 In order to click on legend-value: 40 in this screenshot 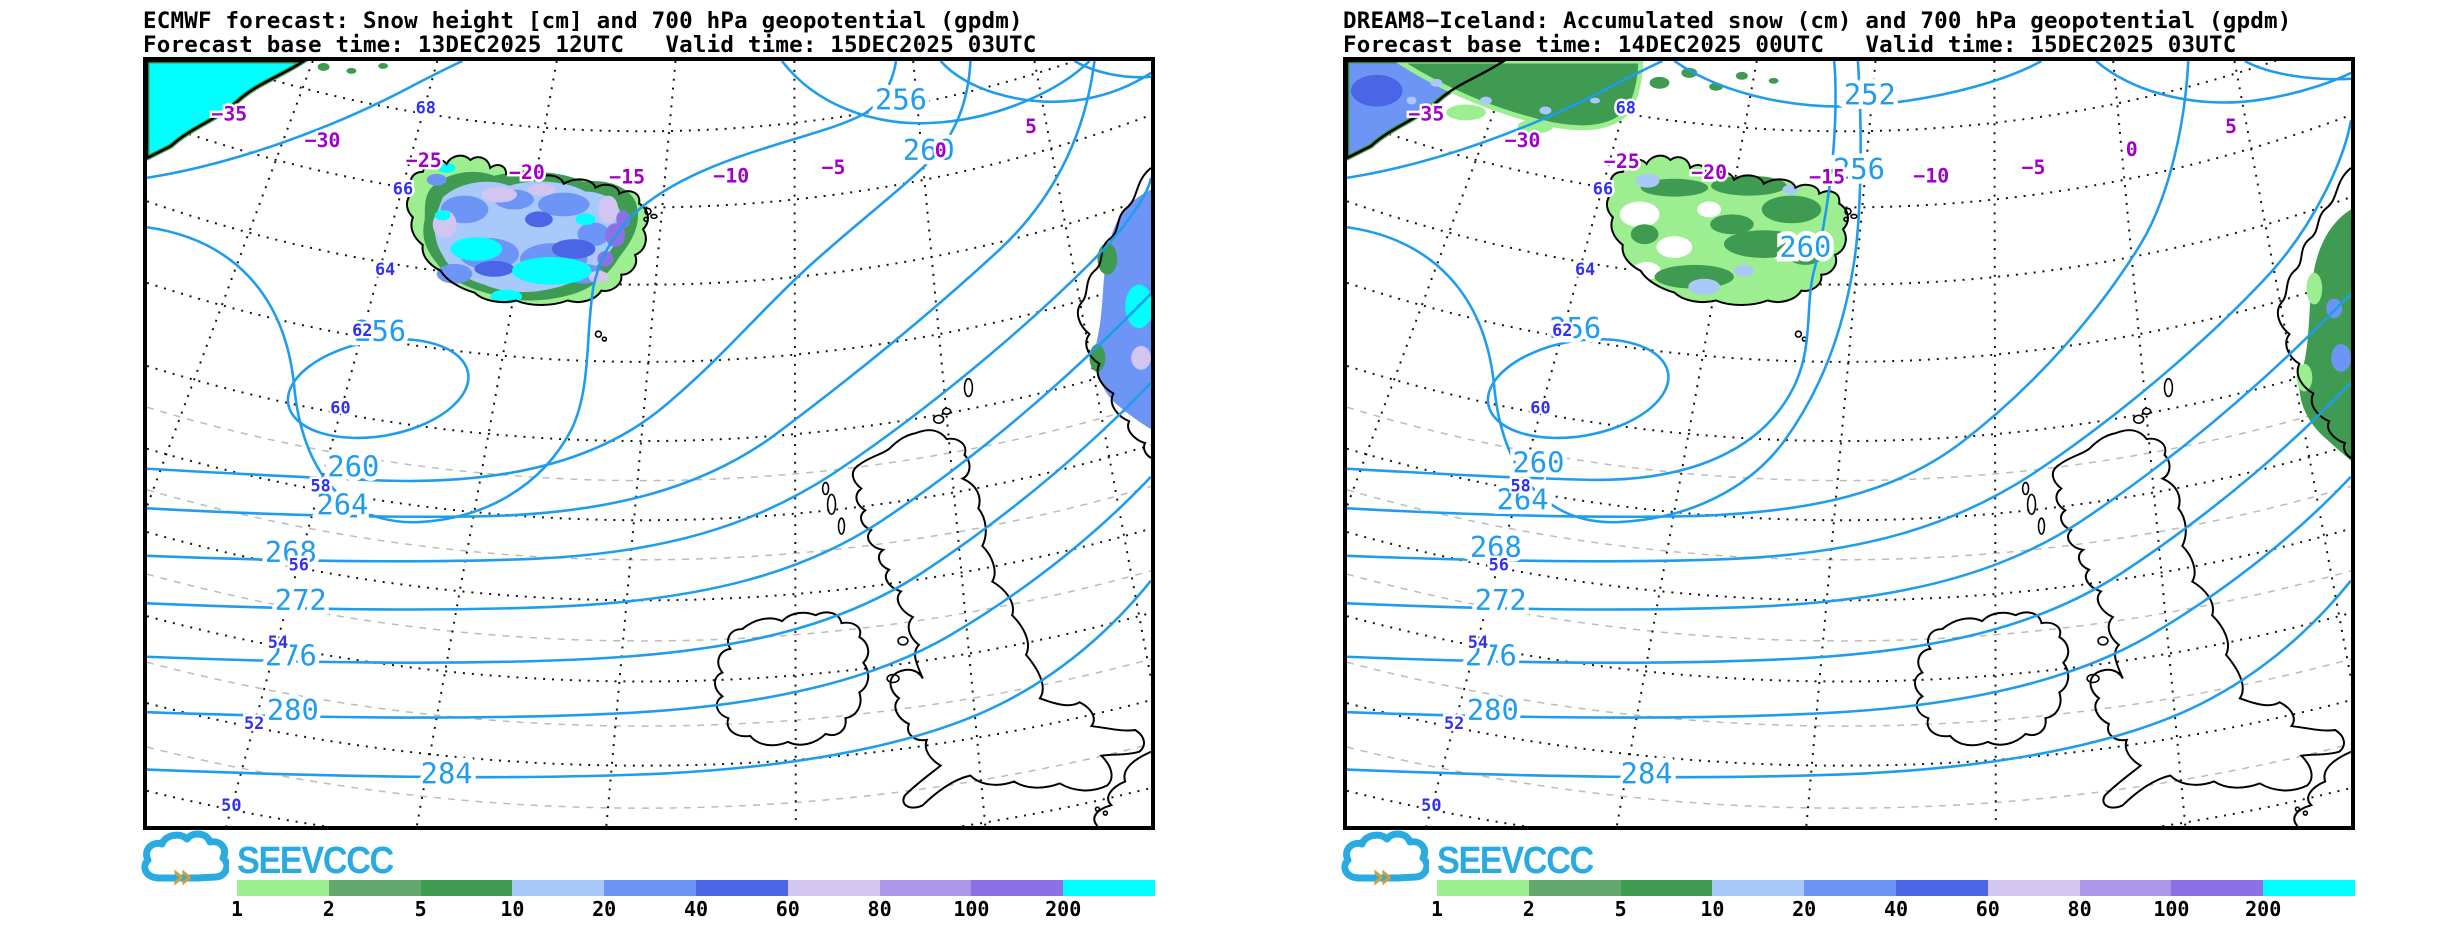, I will do `click(696, 909)`.